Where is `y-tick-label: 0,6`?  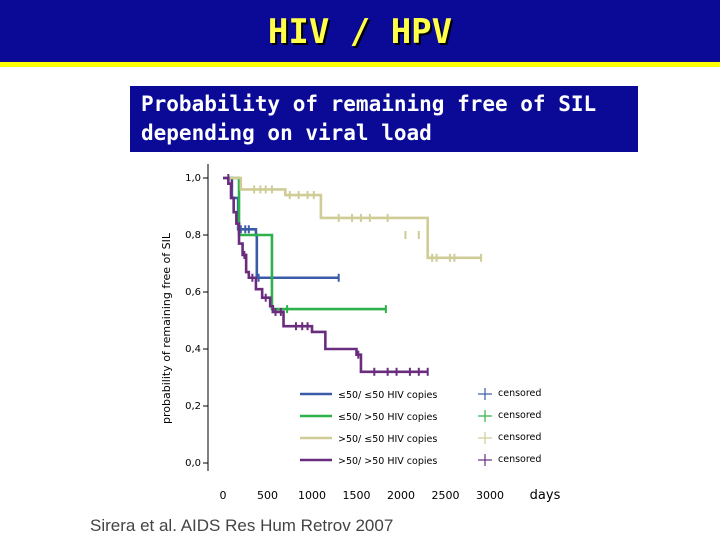 y-tick-label: 0,6 is located at coordinates (193, 292).